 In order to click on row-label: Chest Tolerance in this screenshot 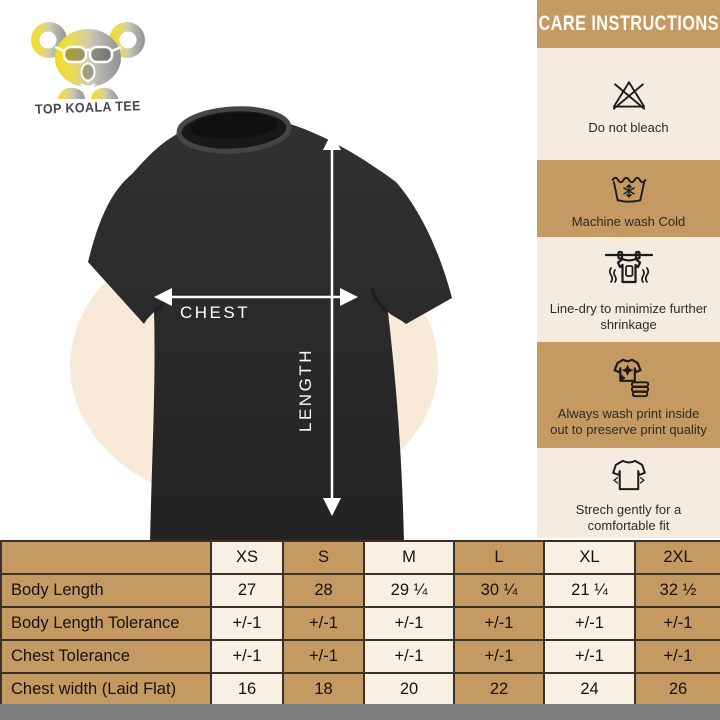, I will do `click(106, 656)`.